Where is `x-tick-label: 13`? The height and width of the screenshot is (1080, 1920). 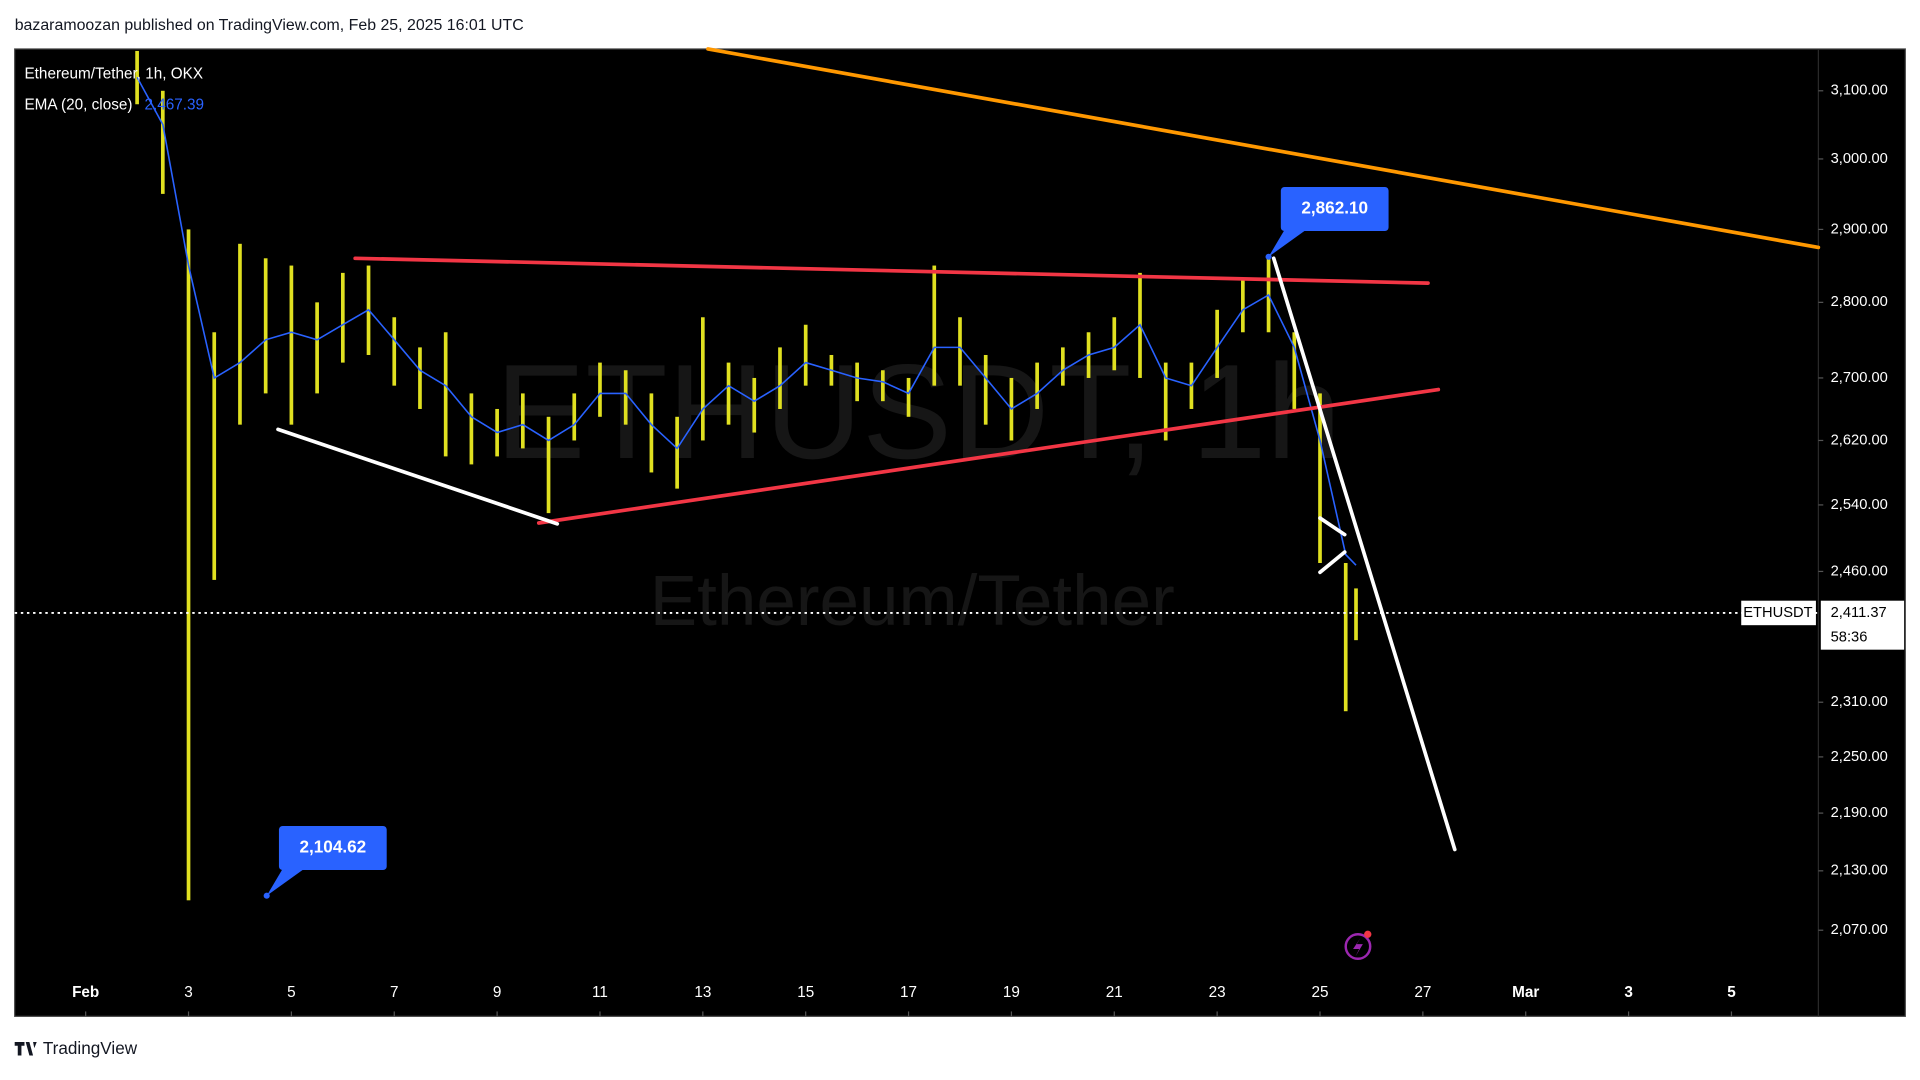
x-tick-label: 13 is located at coordinates (702, 992).